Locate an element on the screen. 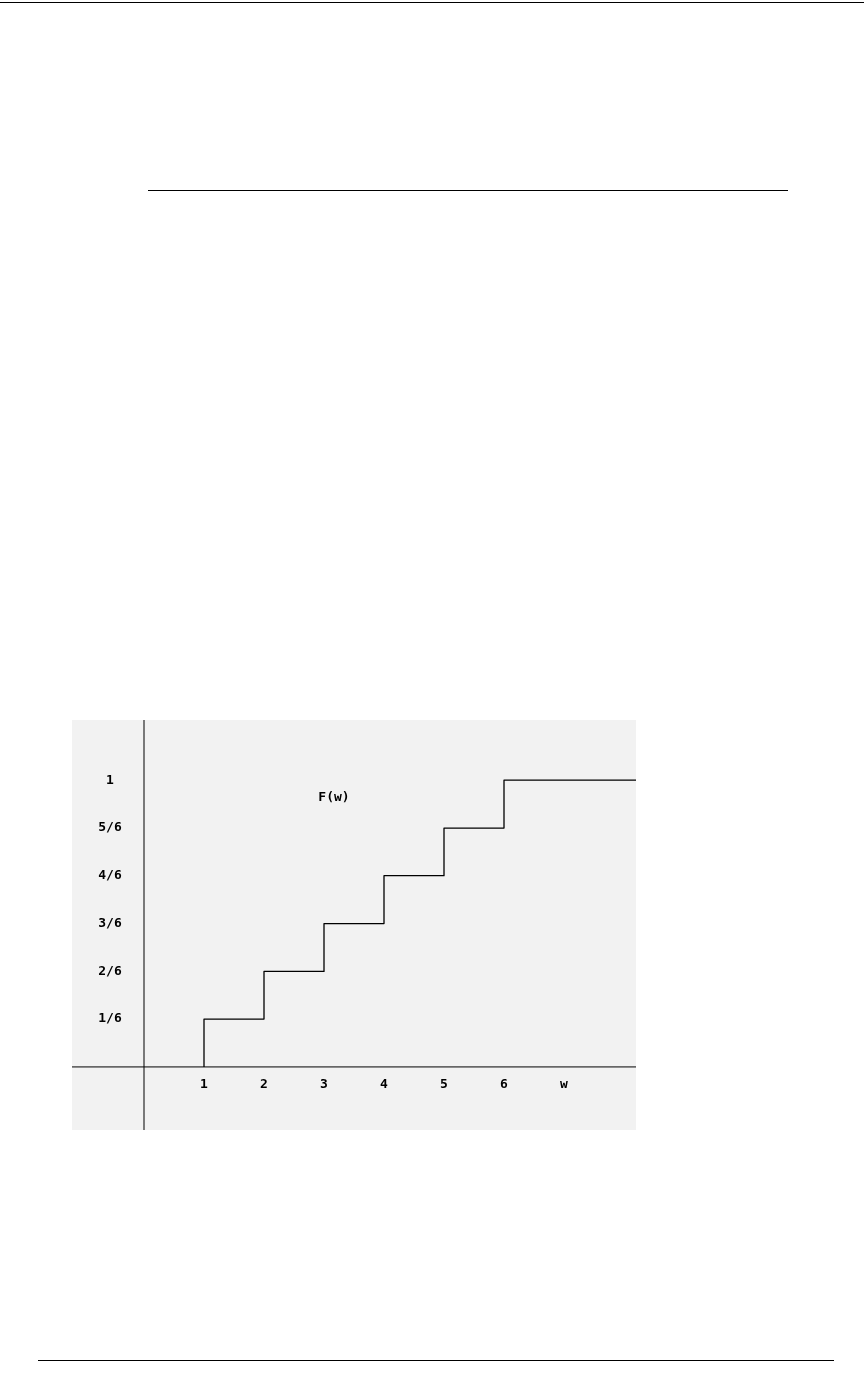  y-tick-label: 1/6 is located at coordinates (110, 1018).